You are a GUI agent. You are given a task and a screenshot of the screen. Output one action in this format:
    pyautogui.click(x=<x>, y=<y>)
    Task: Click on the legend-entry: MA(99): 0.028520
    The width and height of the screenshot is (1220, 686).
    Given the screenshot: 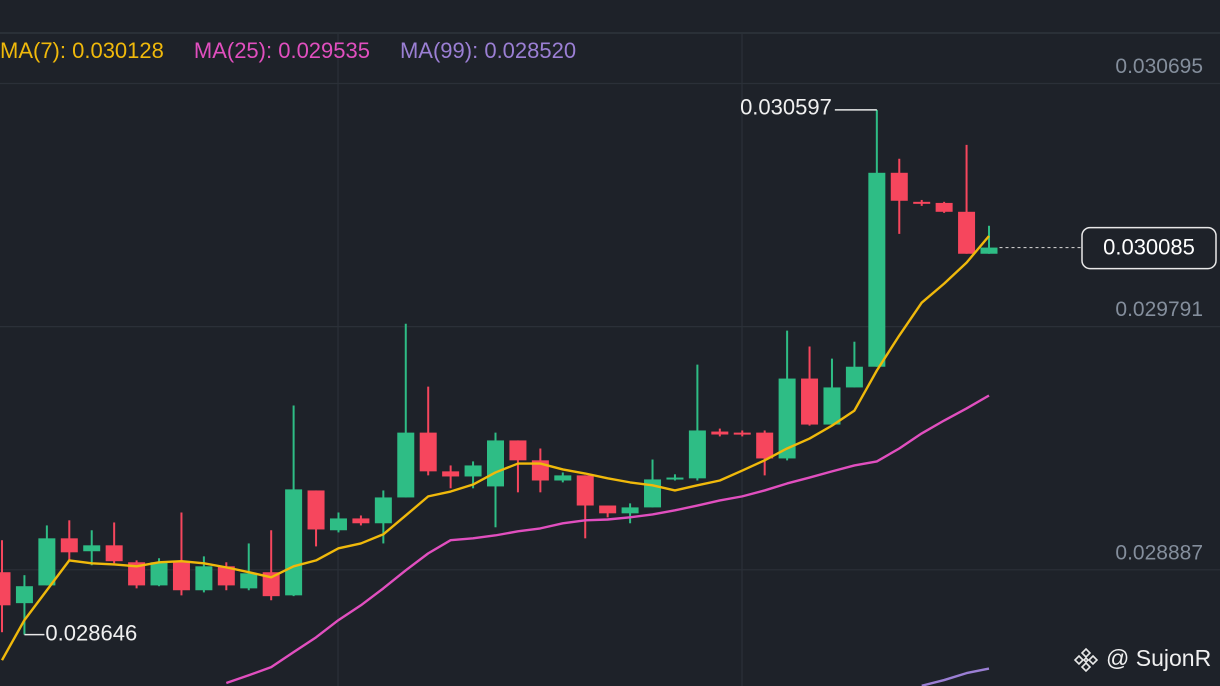 What is the action you would take?
    pyautogui.click(x=488, y=50)
    